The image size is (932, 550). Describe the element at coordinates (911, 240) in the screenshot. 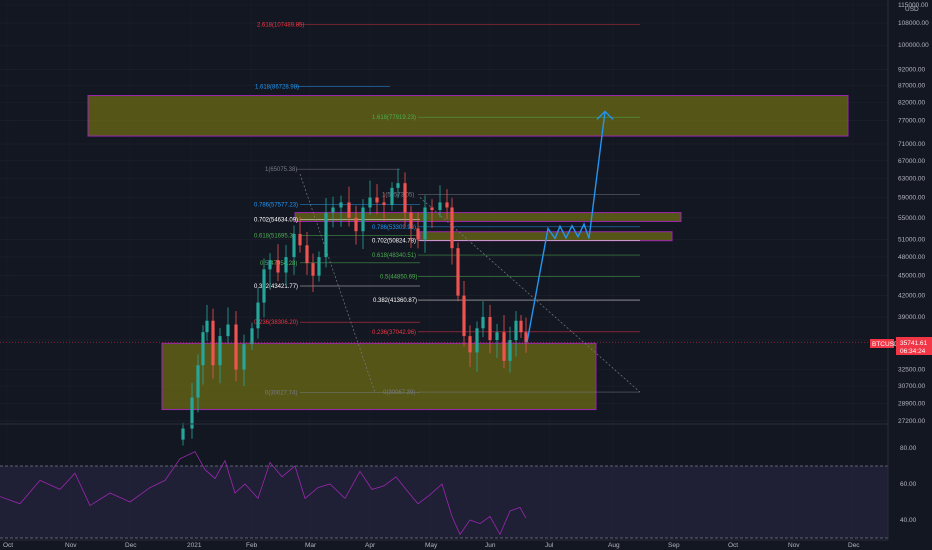

I see `price-tick-label: 51000.00` at that location.